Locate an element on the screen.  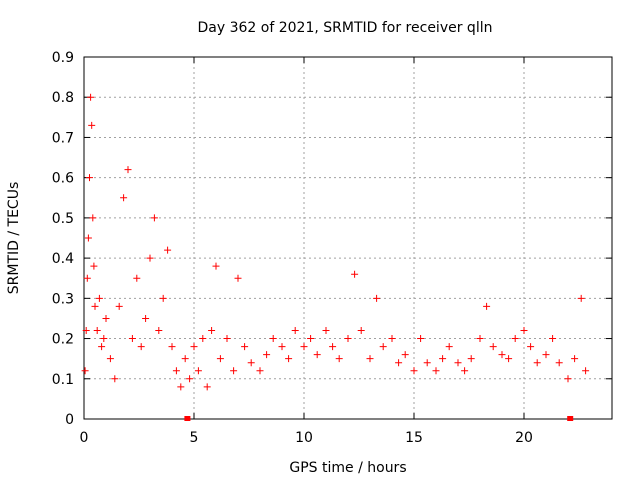
y-tick-label: 0 is located at coordinates (69, 420).